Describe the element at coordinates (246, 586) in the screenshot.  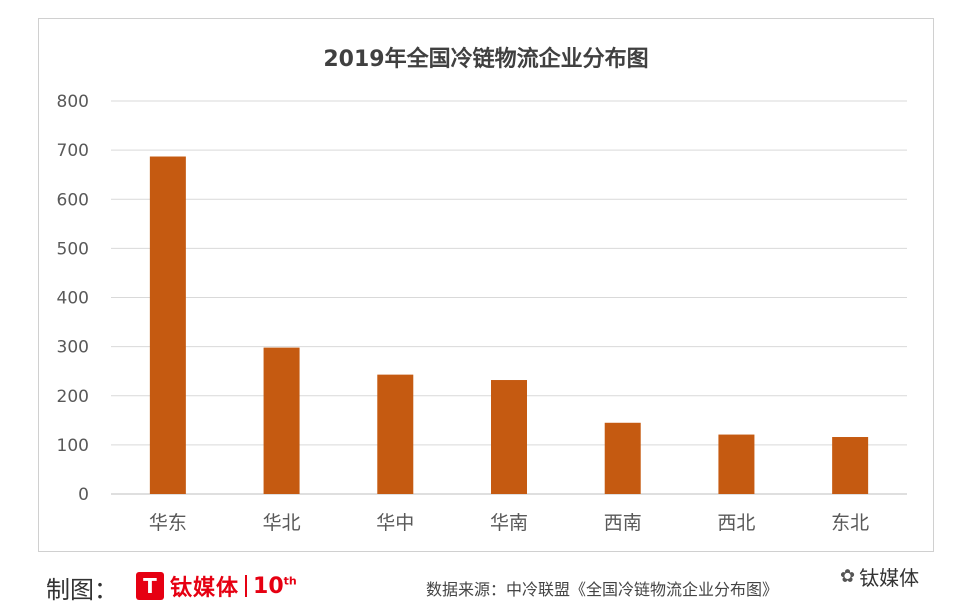
I see `logo-divider` at that location.